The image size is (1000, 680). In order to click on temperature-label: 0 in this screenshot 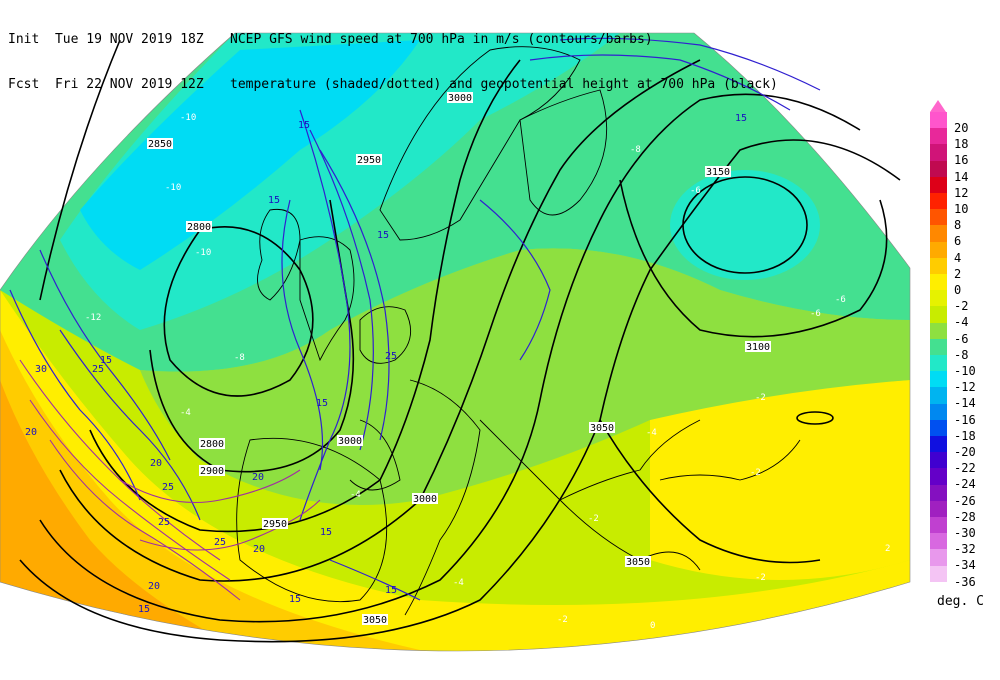, I will do `click(652, 626)`.